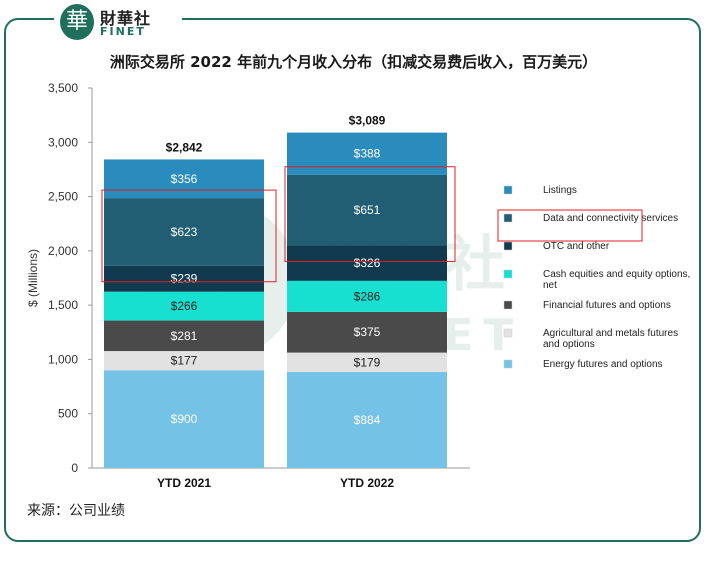  I want to click on data-label: $356, so click(184, 179).